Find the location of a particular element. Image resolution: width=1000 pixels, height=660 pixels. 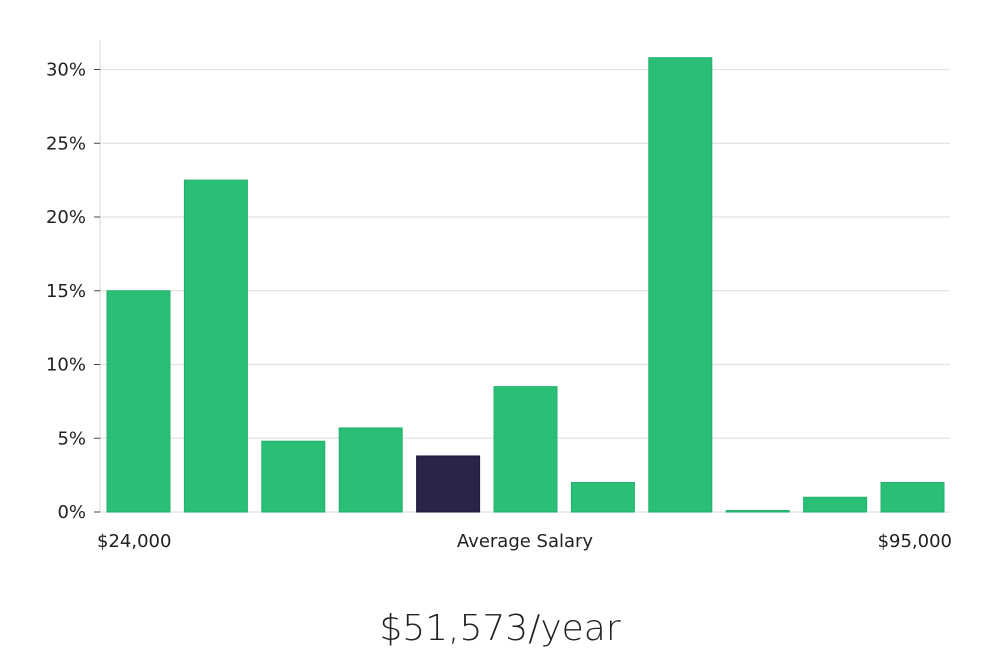

y-tick-label: 15% is located at coordinates (66, 291).